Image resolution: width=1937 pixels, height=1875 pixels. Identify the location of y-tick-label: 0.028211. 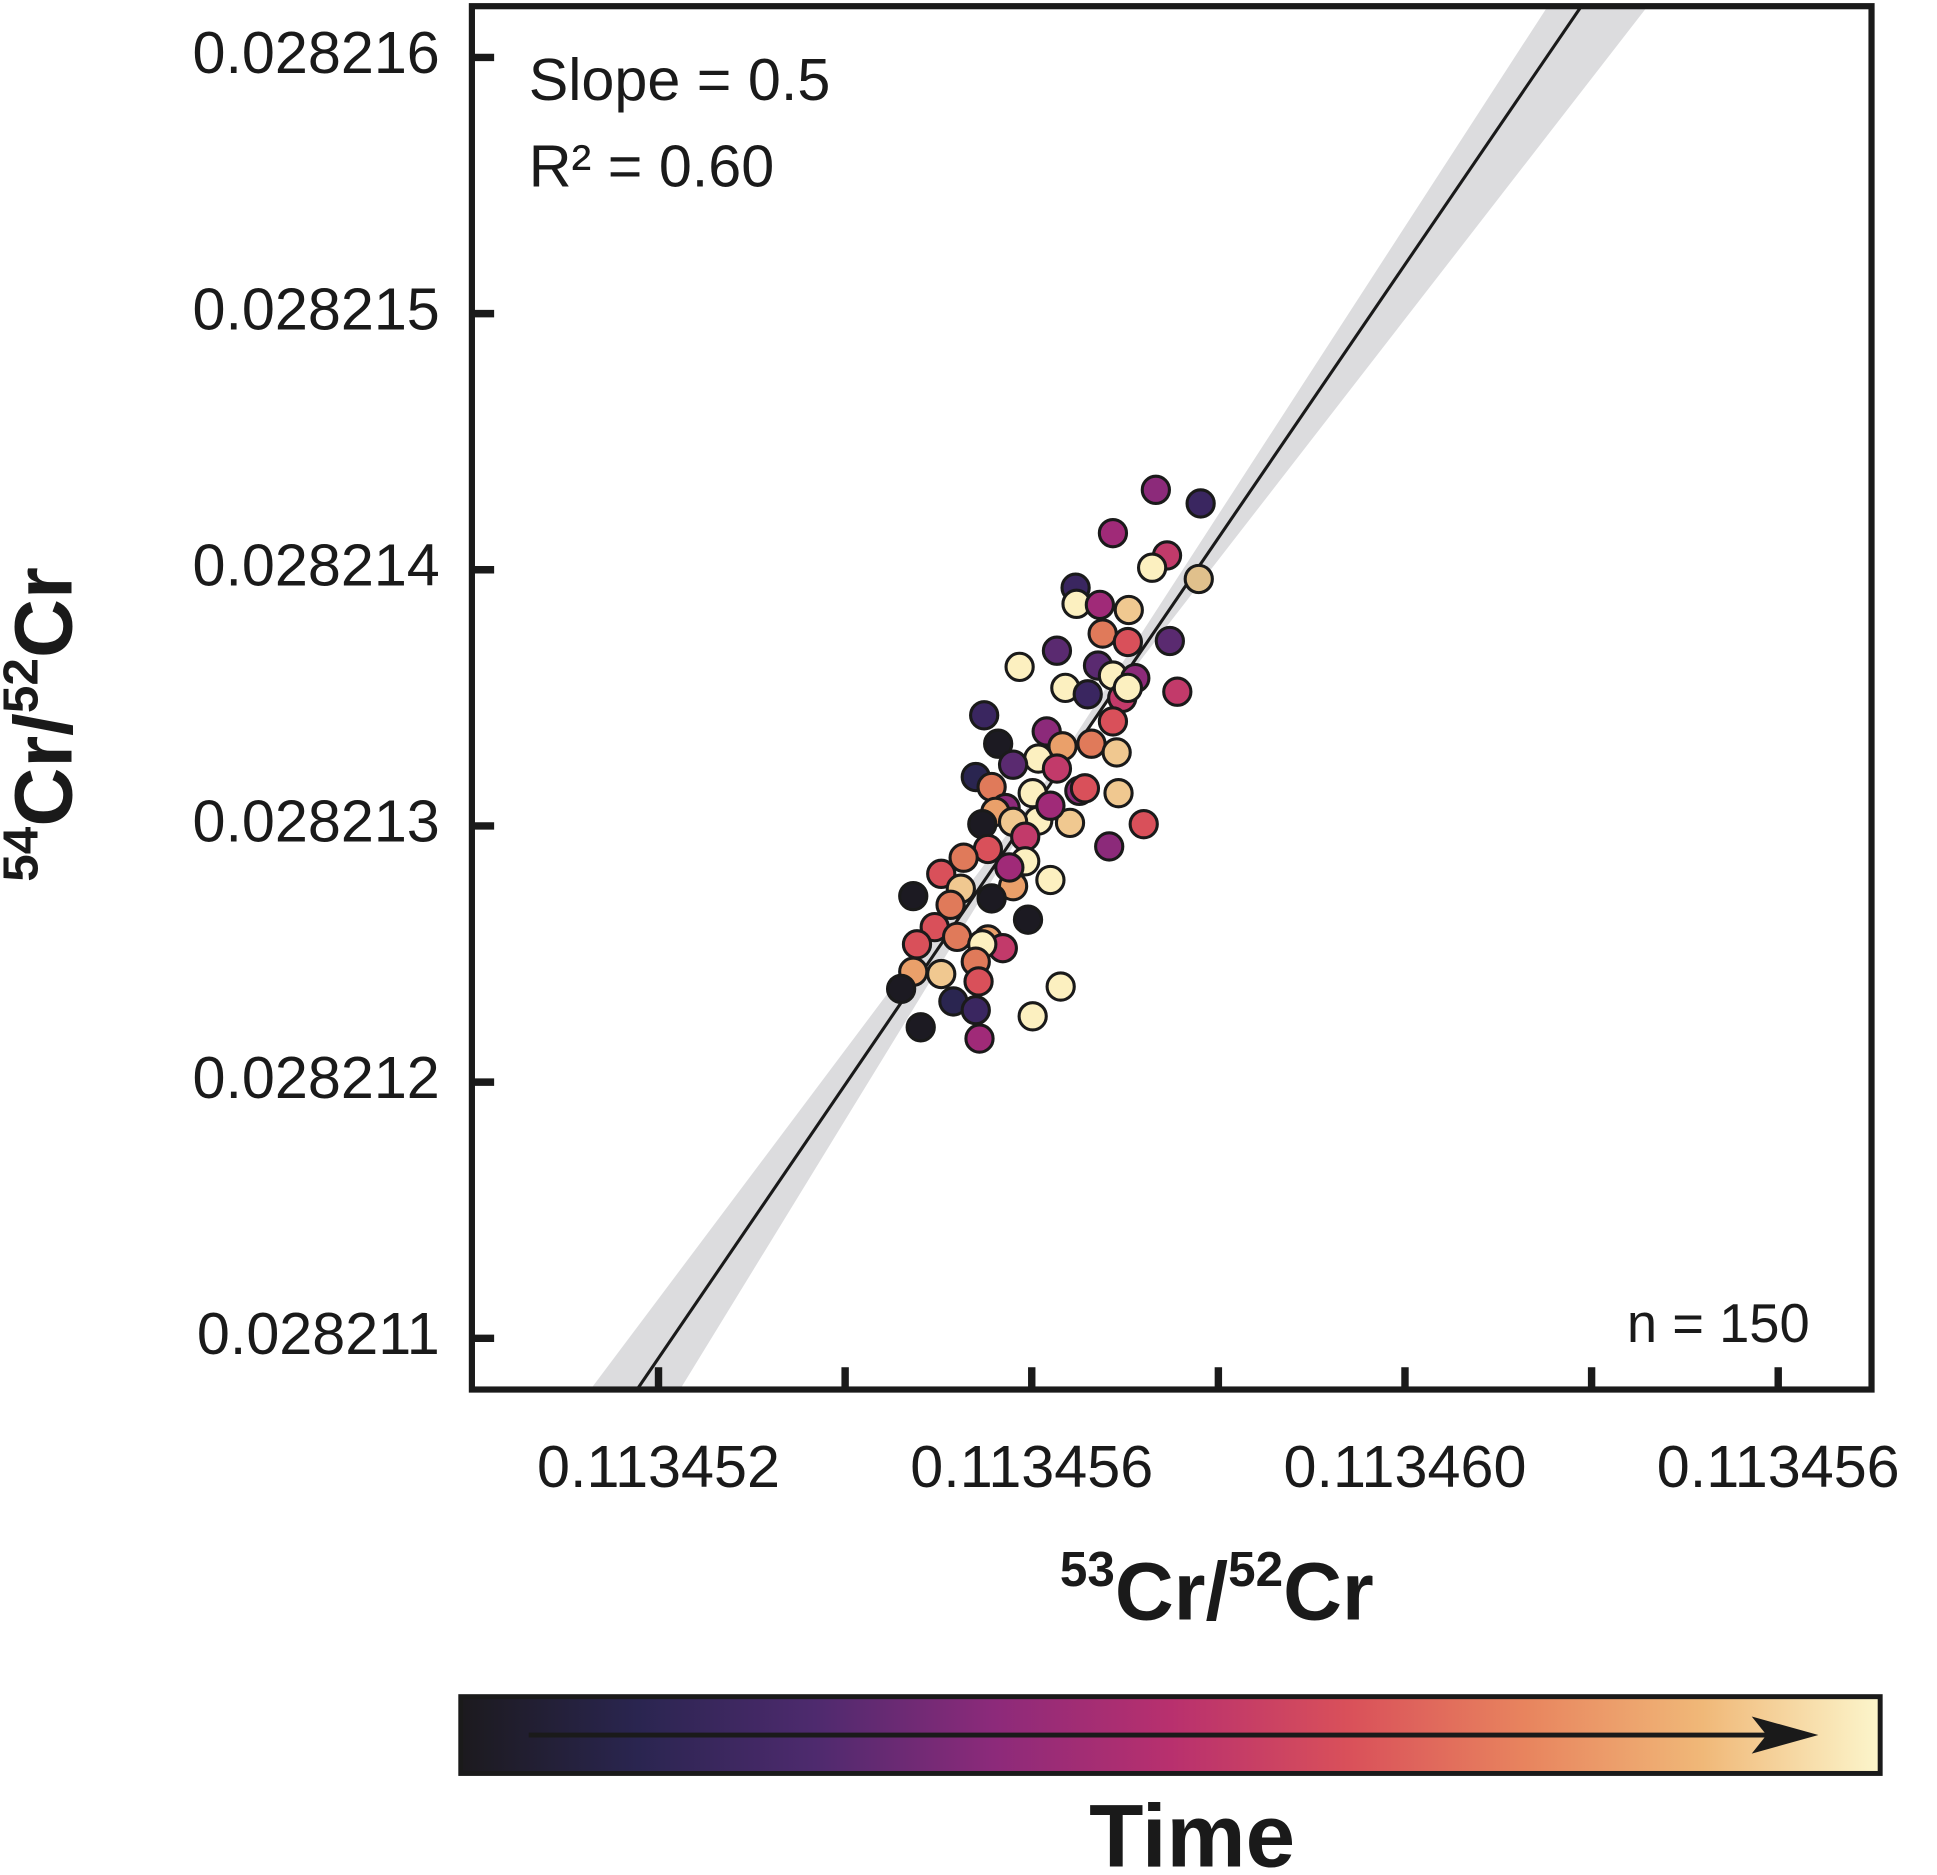
(318, 1333).